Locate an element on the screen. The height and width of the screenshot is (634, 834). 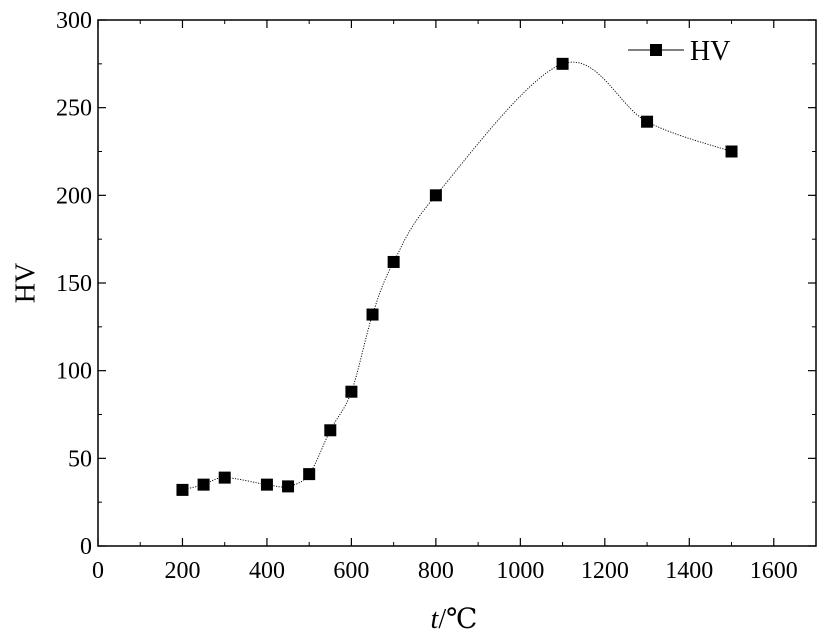
y-tick-label: 200 is located at coordinates (74, 196).